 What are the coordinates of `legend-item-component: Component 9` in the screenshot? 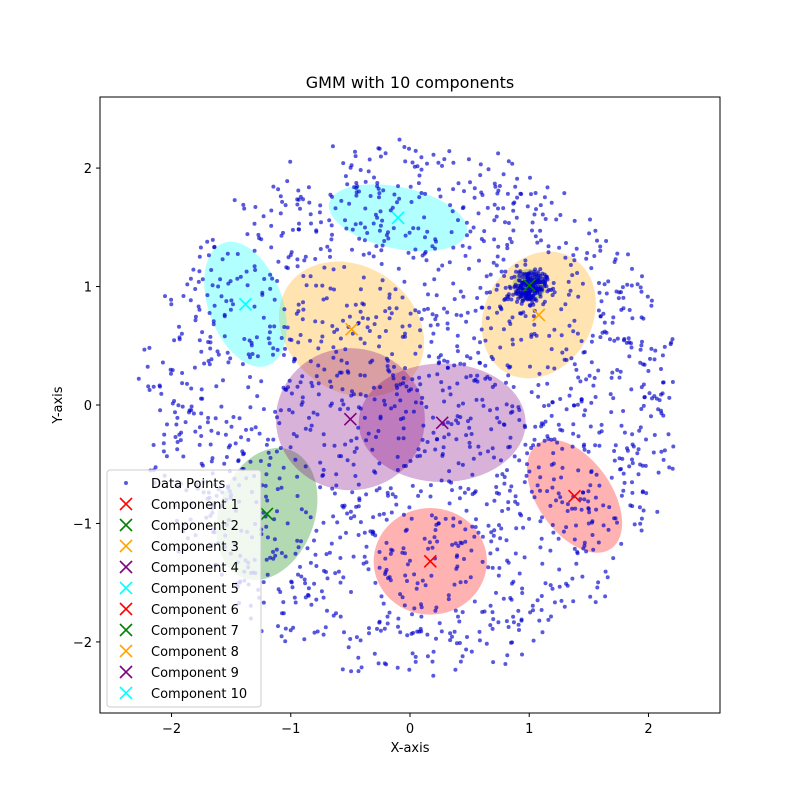 It's located at (179, 673).